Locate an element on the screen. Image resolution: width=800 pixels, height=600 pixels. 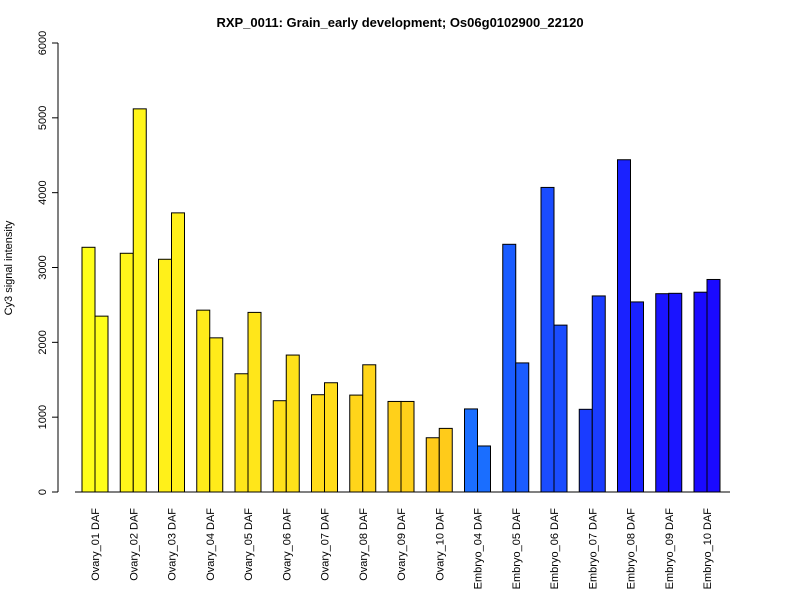
x-tick-label: Ovary_04 DAF is located at coordinates (211, 544).